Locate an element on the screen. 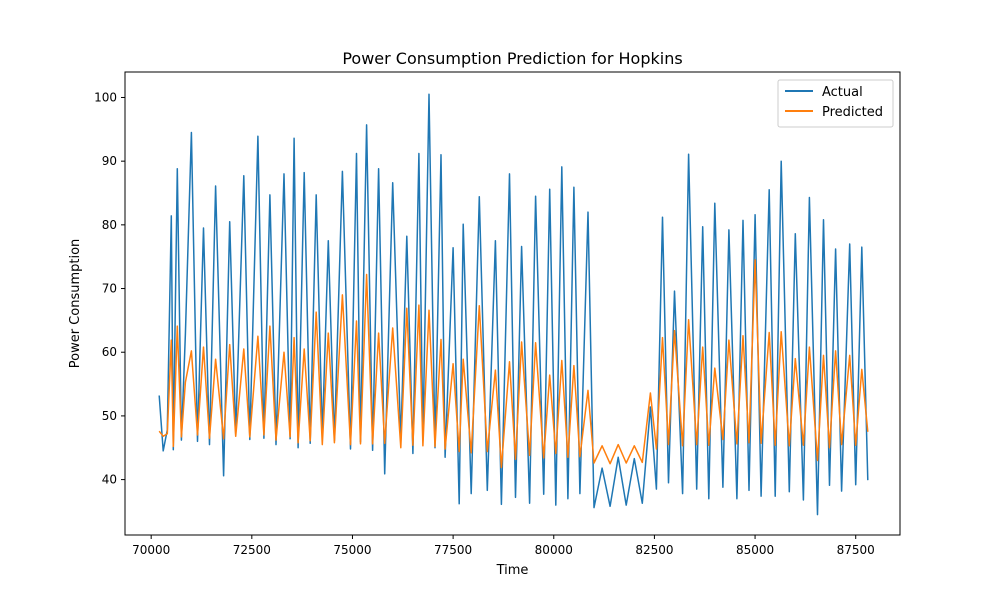 The height and width of the screenshot is (600, 1000). x-tick-label: 87500 is located at coordinates (856, 550).